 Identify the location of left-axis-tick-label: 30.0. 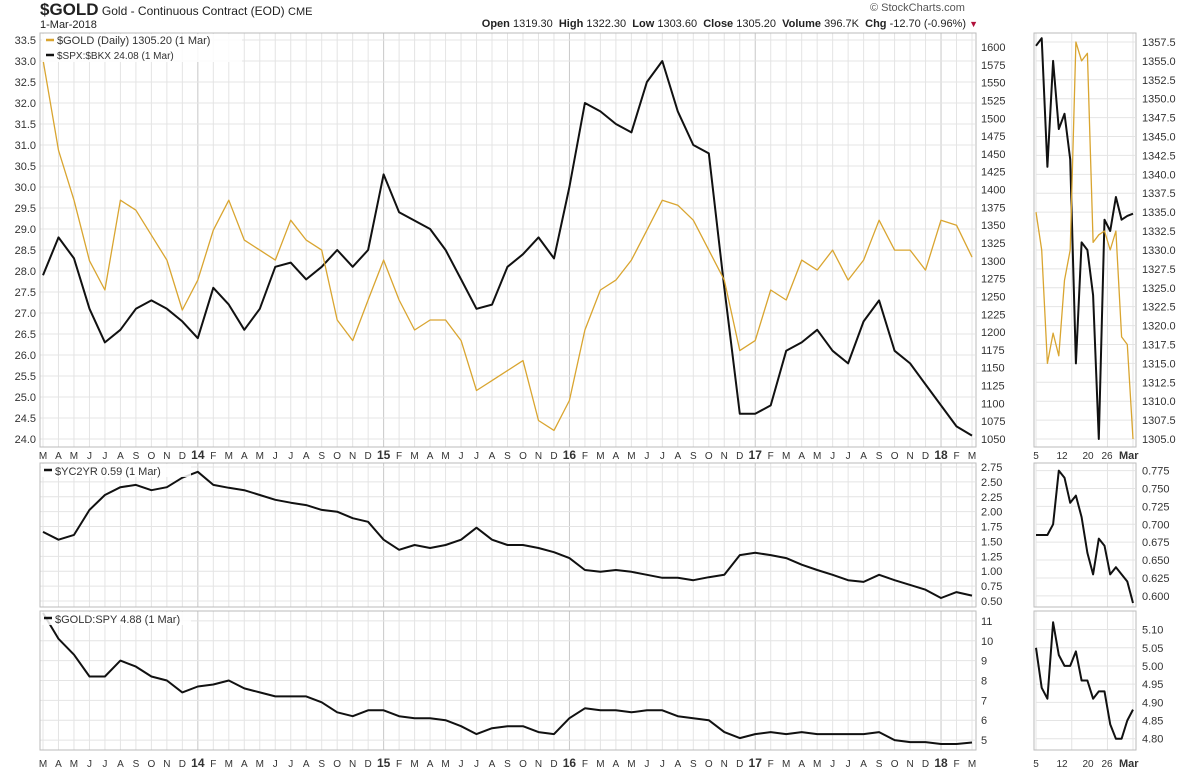
(25, 188).